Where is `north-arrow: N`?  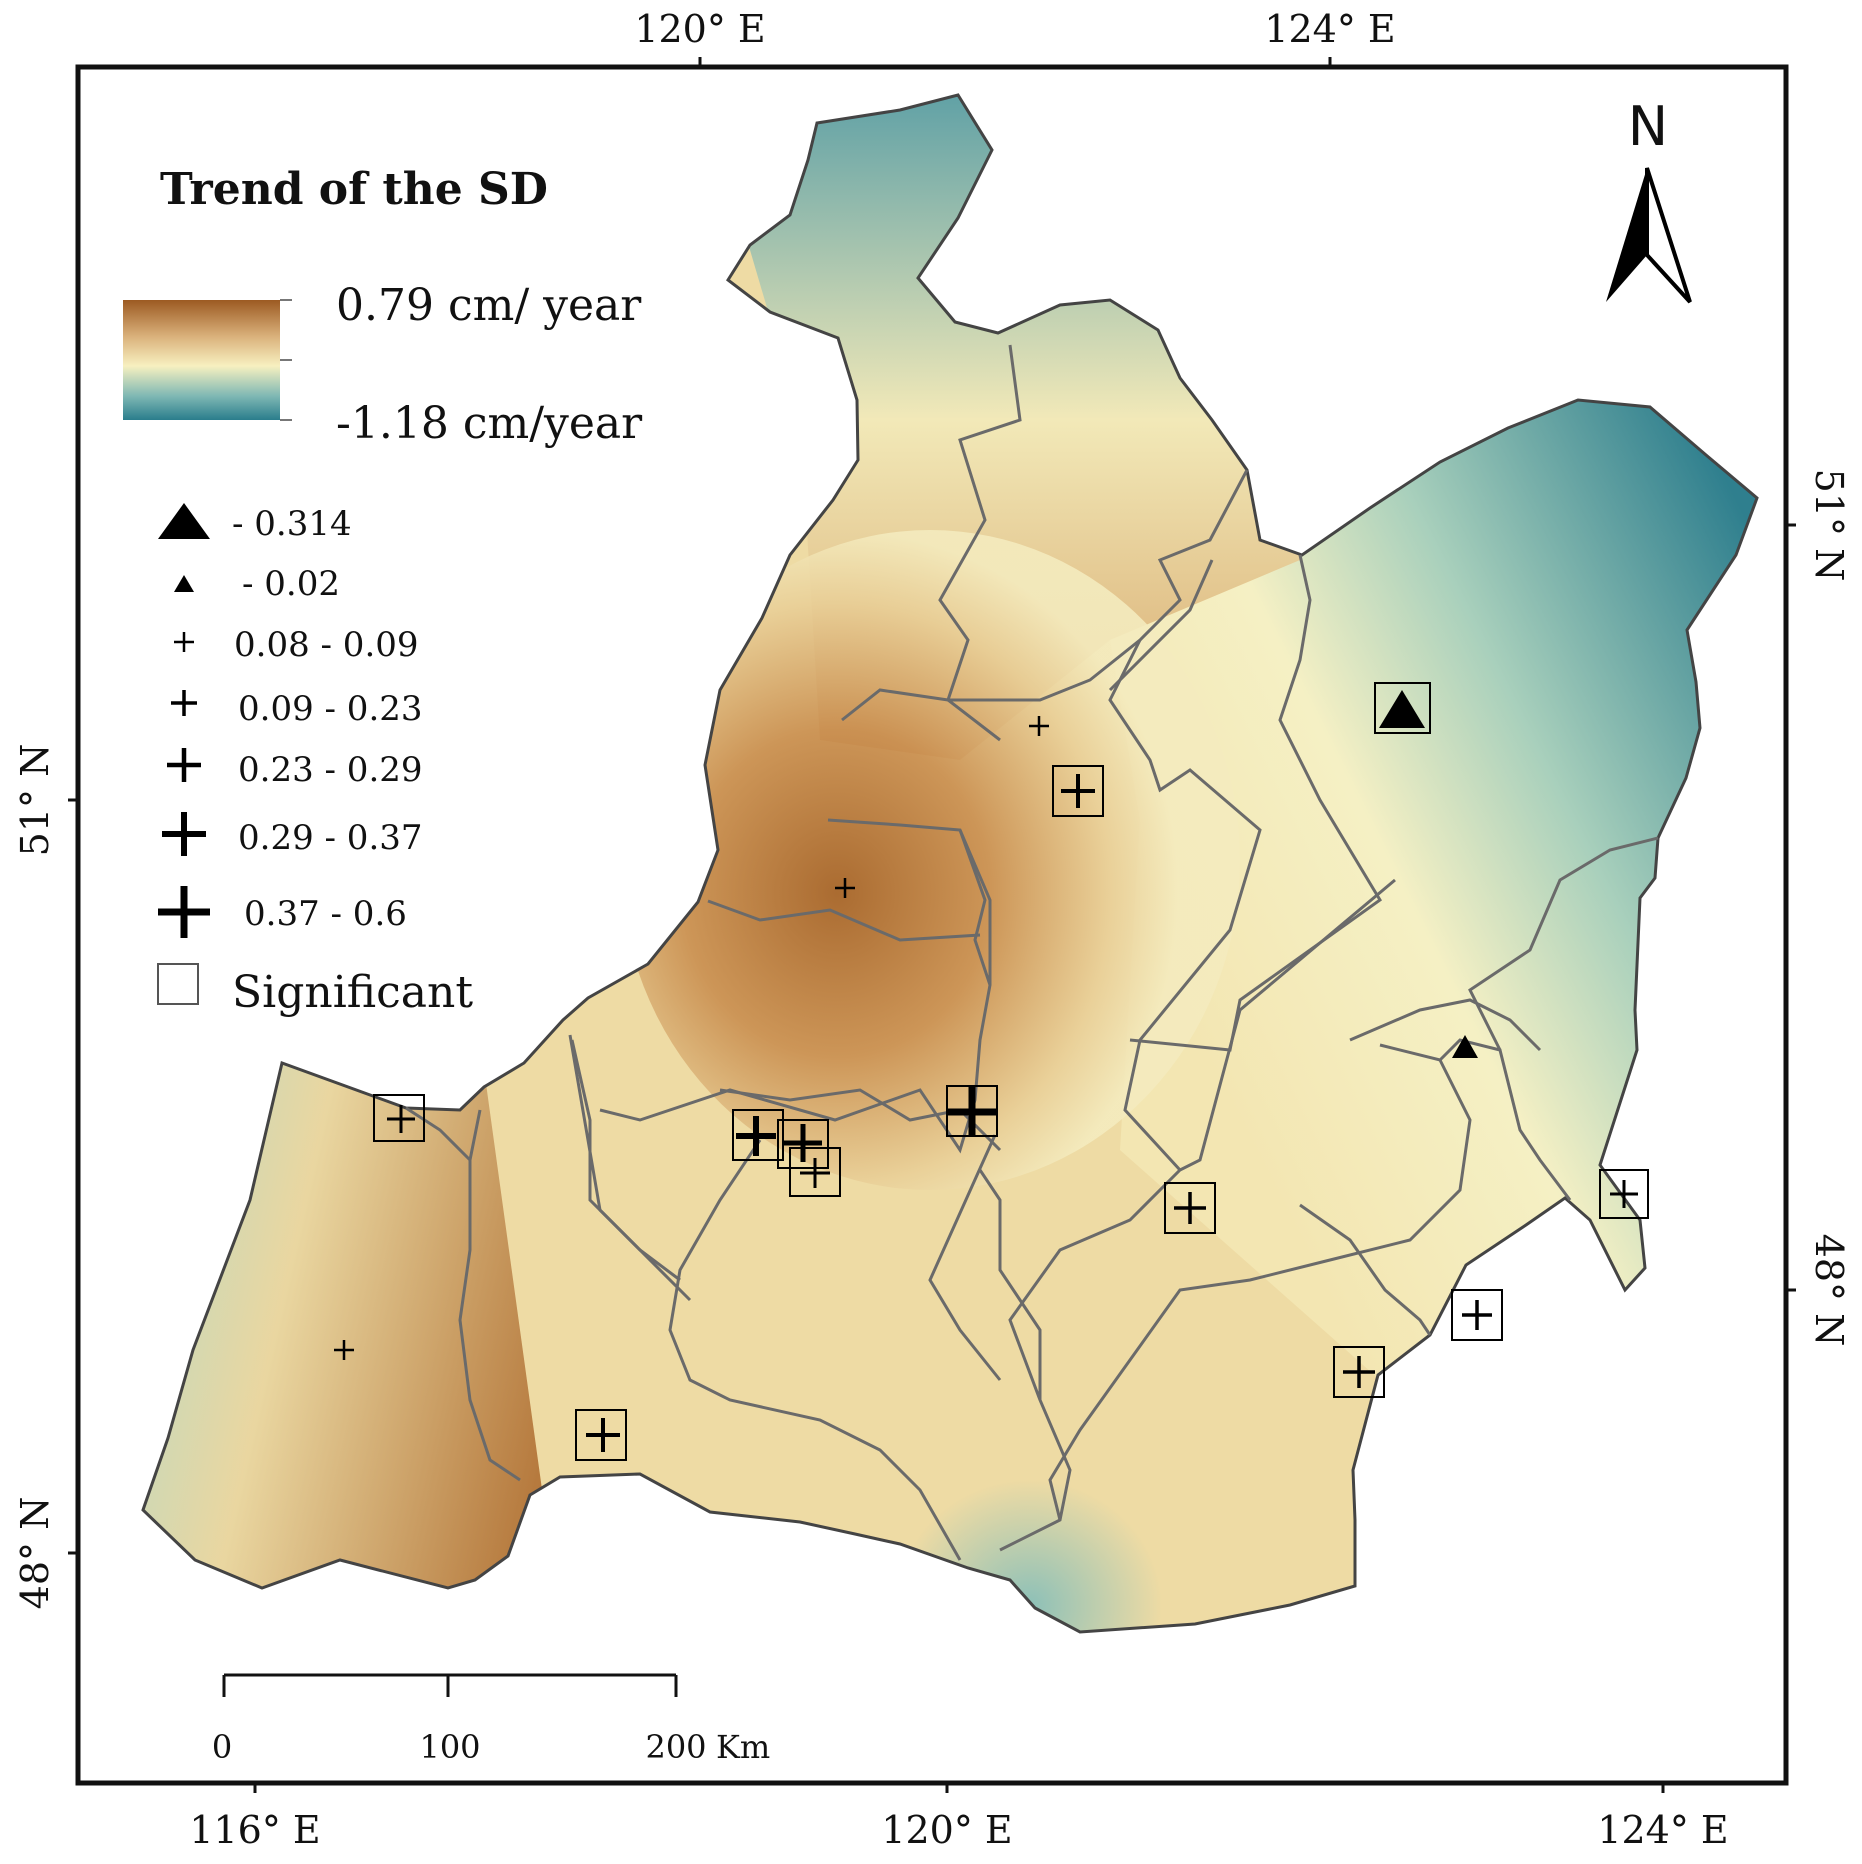
north-arrow: N is located at coordinates (1649, 199).